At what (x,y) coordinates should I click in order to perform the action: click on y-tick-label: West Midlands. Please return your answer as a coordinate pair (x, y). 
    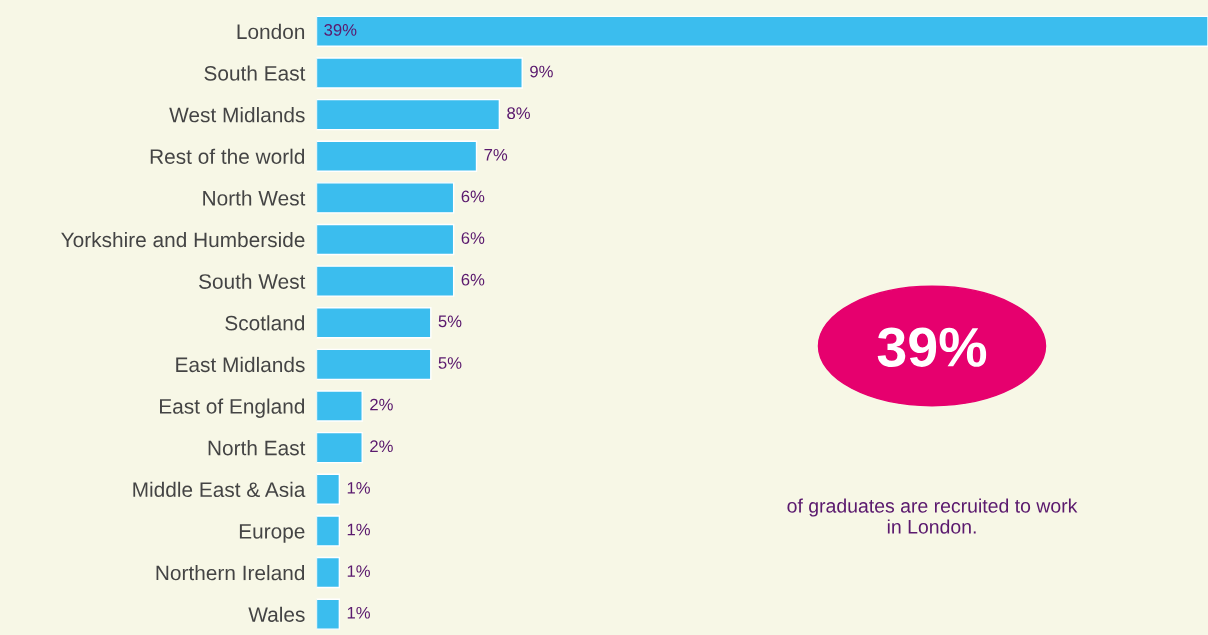
    Looking at the image, I should click on (237, 115).